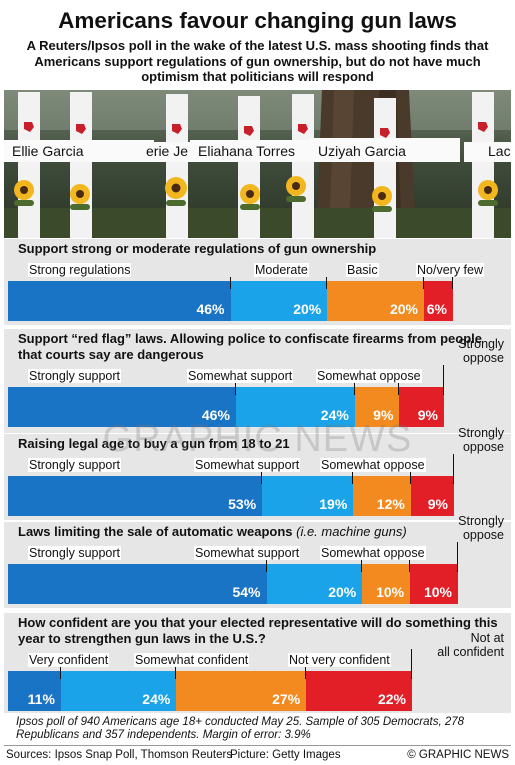  I want to click on chart-question-note: (i.e. machine guns), so click(349, 531).